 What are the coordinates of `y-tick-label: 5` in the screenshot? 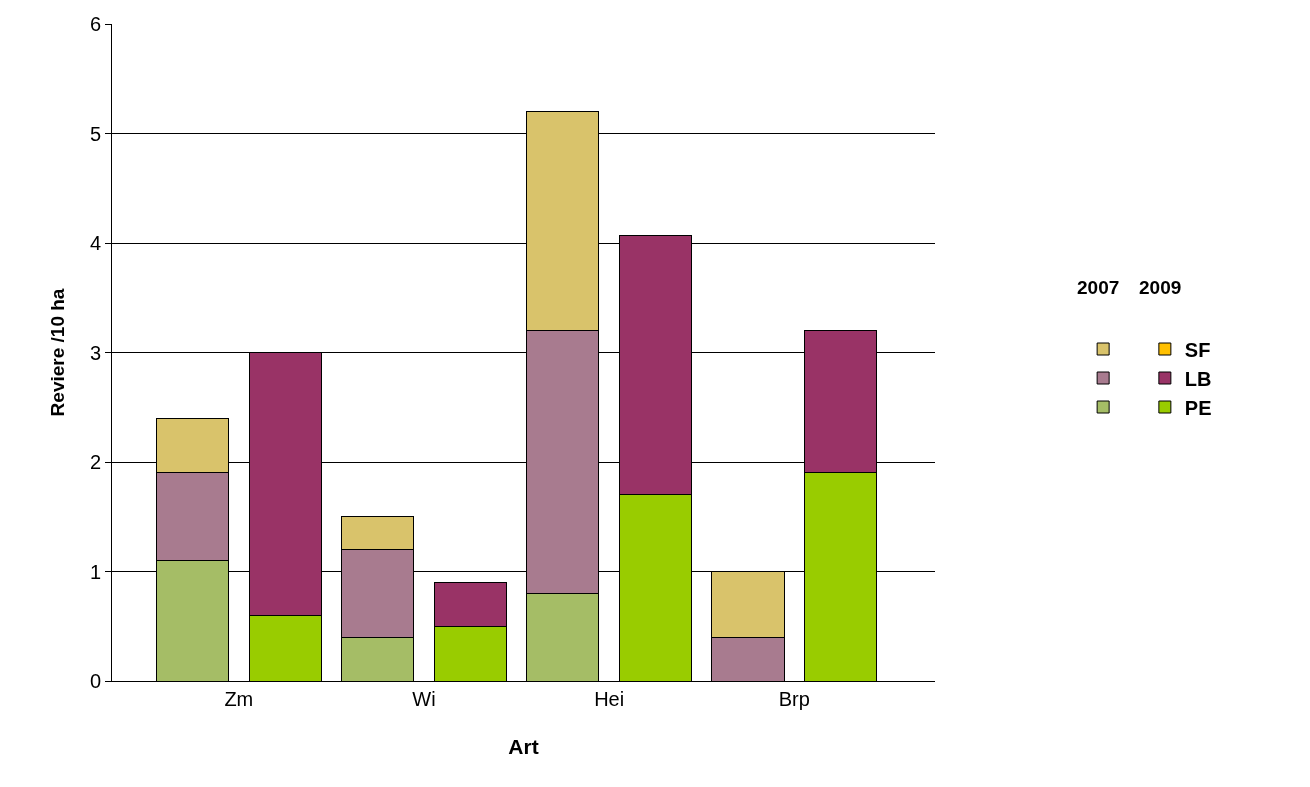 It's located at (95, 133).